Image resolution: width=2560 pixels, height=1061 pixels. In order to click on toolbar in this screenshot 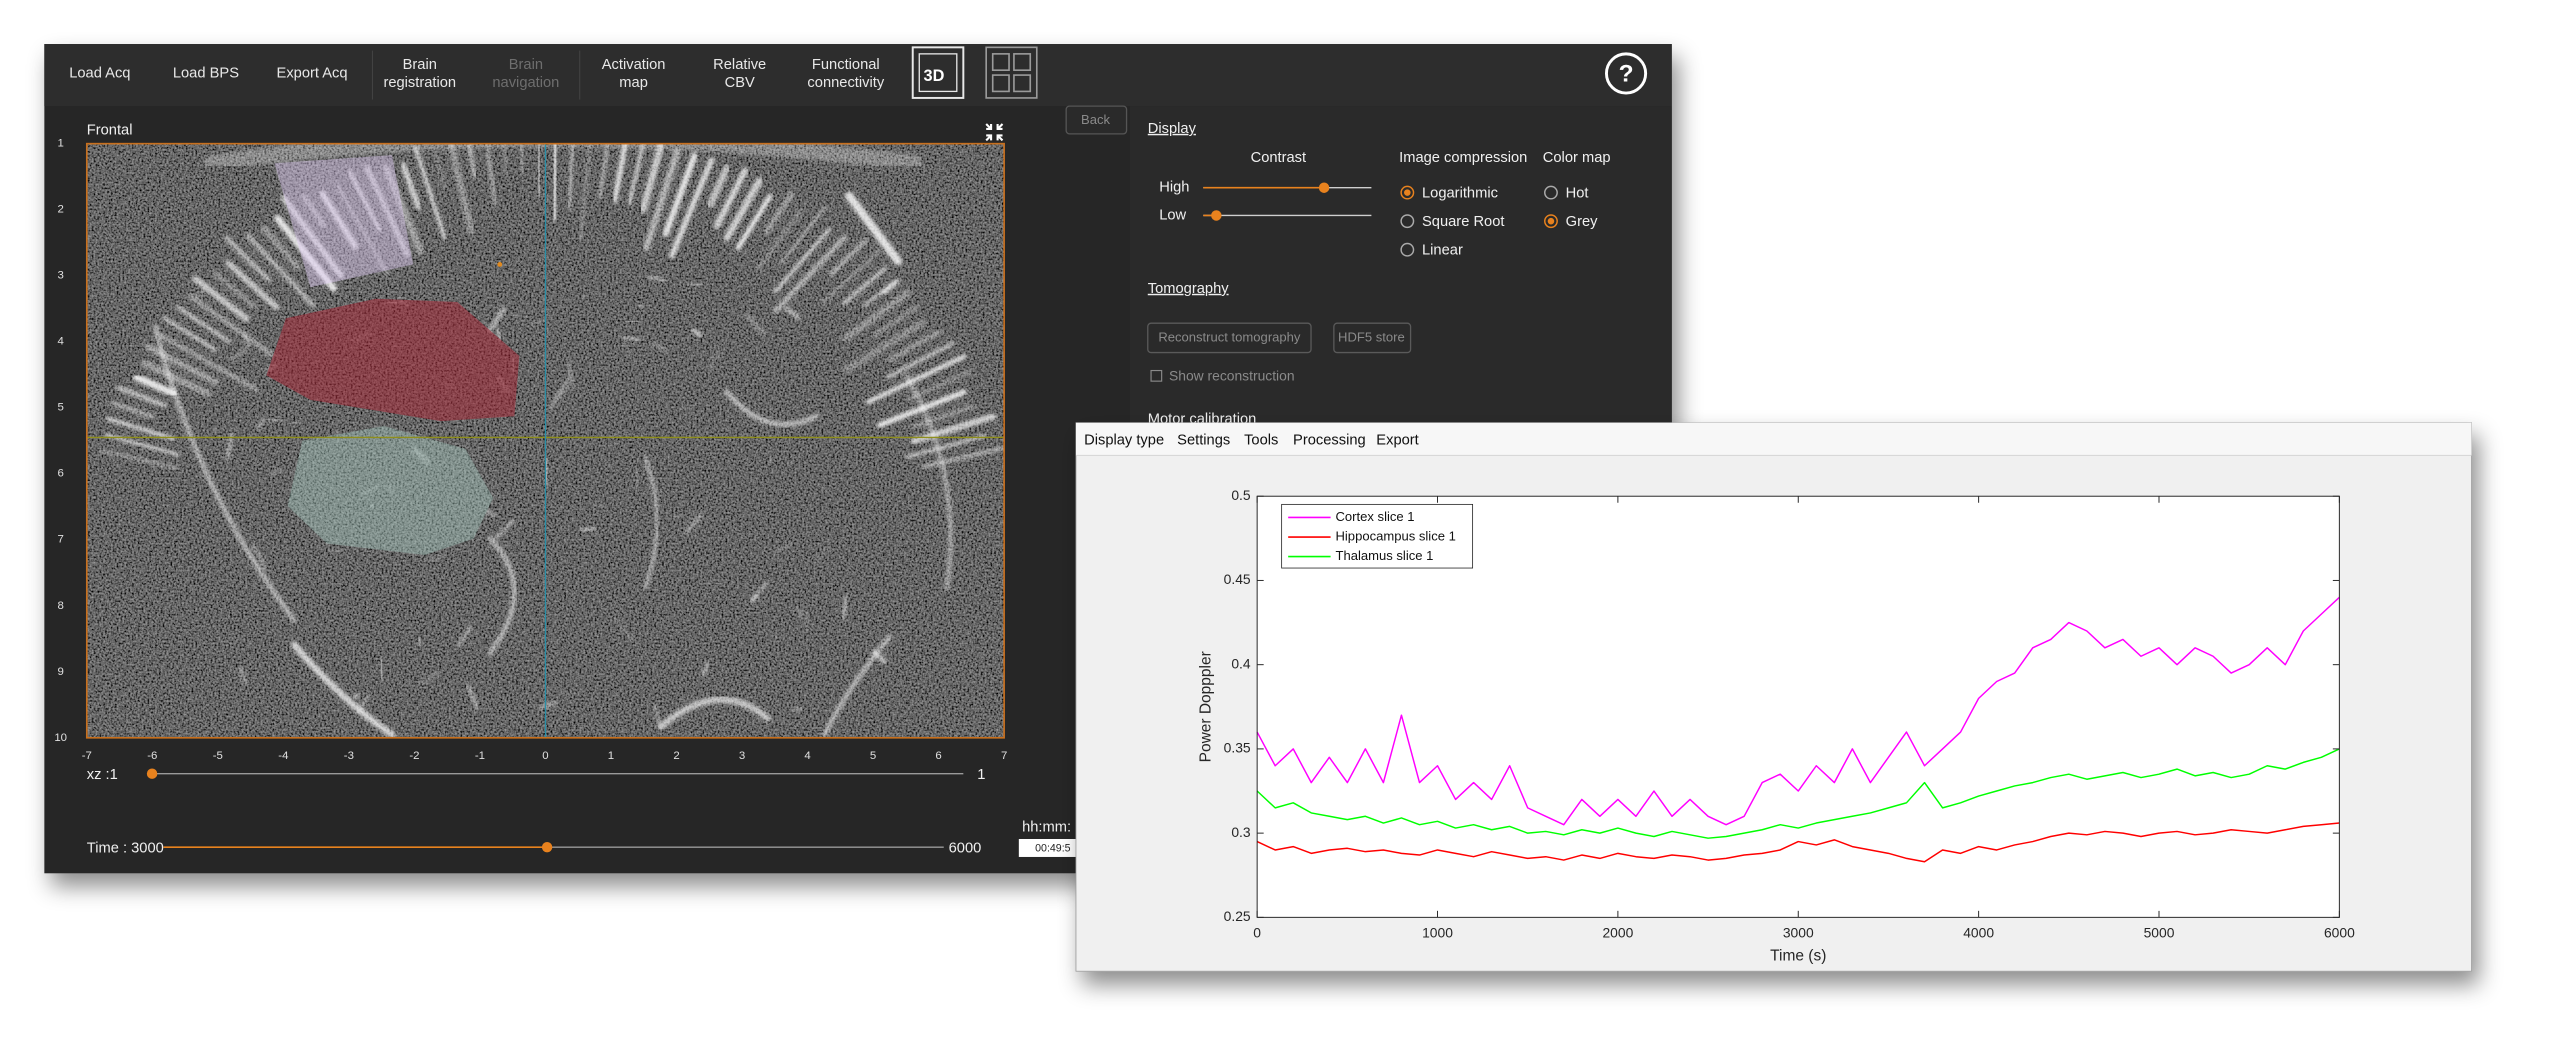, I will do `click(858, 75)`.